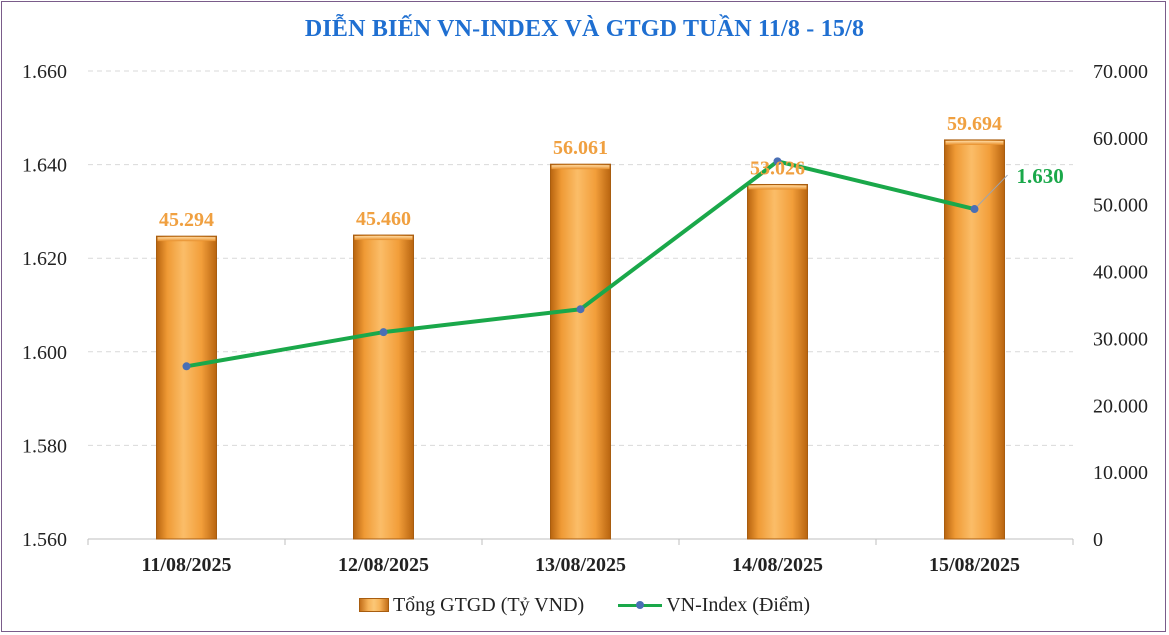 The image size is (1169, 635). I want to click on x-tick-label: 14/08/2025, so click(777, 565).